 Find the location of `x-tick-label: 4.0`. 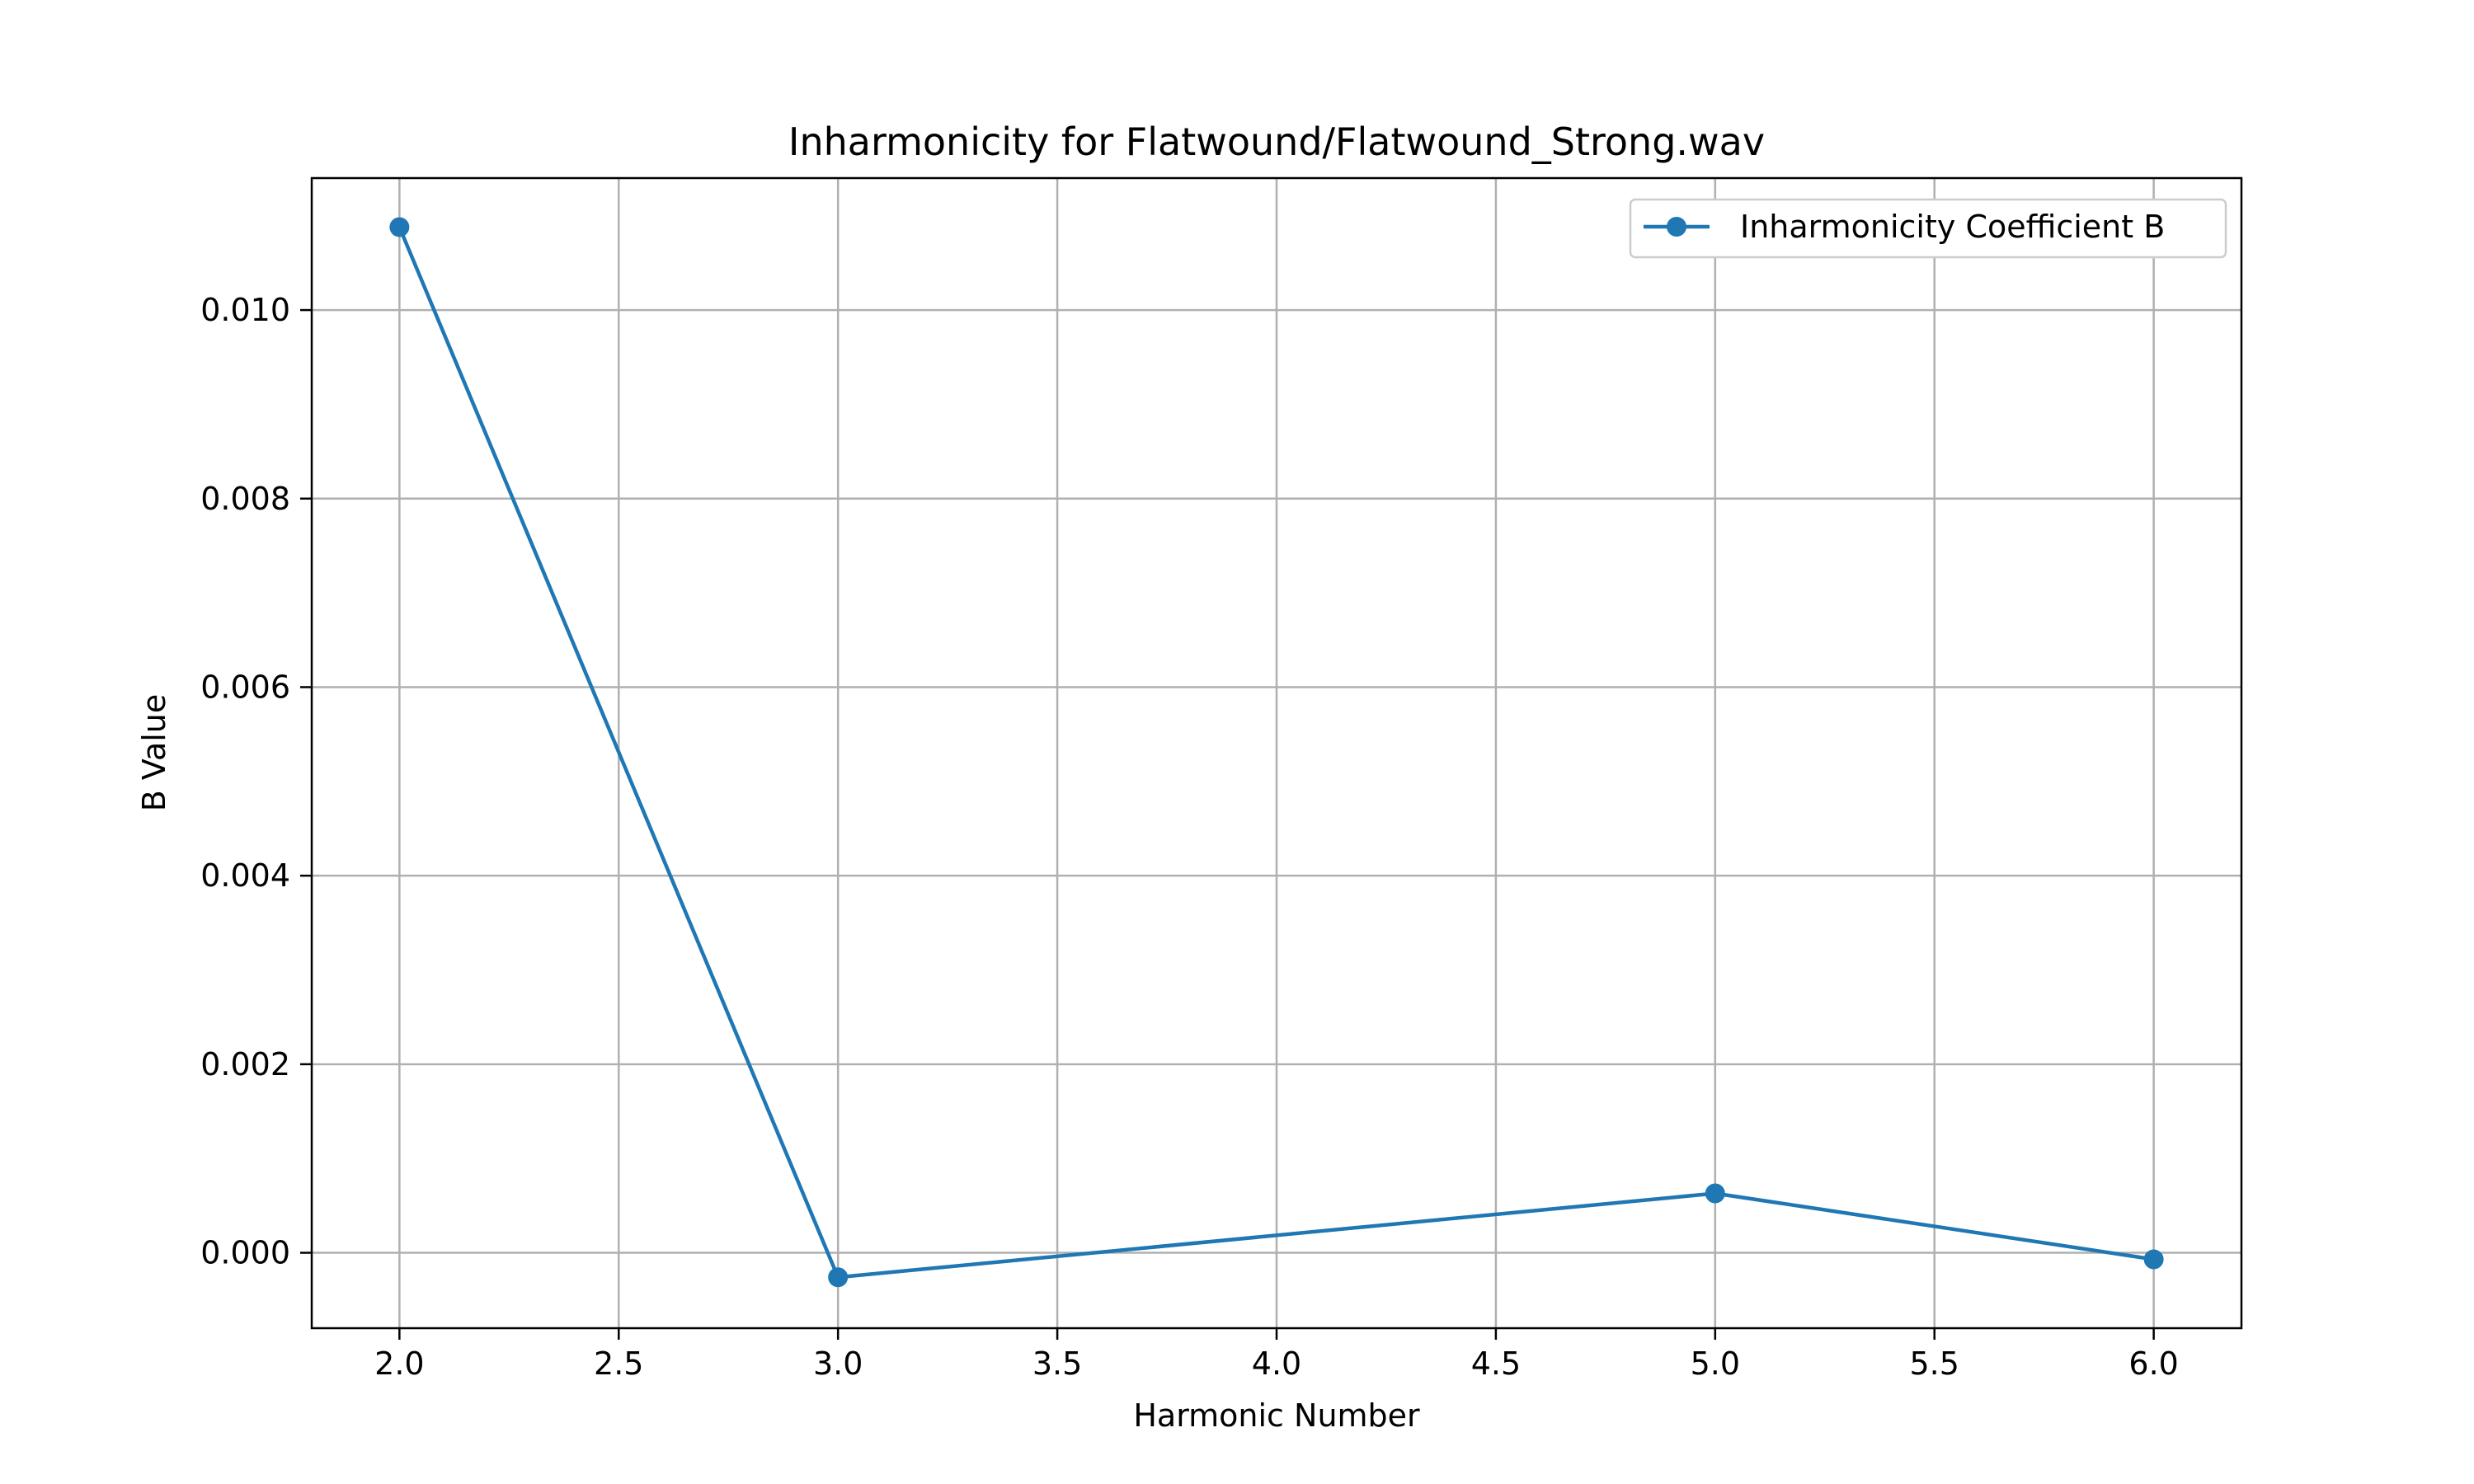

x-tick-label: 4.0 is located at coordinates (1276, 1363).